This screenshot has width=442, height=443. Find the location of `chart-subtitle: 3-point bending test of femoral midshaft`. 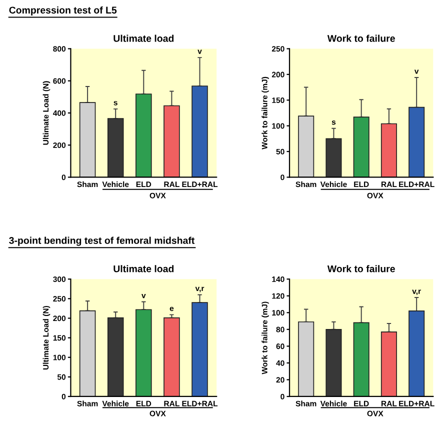

chart-subtitle: 3-point bending test of femoral midshaft is located at coordinates (102, 241).